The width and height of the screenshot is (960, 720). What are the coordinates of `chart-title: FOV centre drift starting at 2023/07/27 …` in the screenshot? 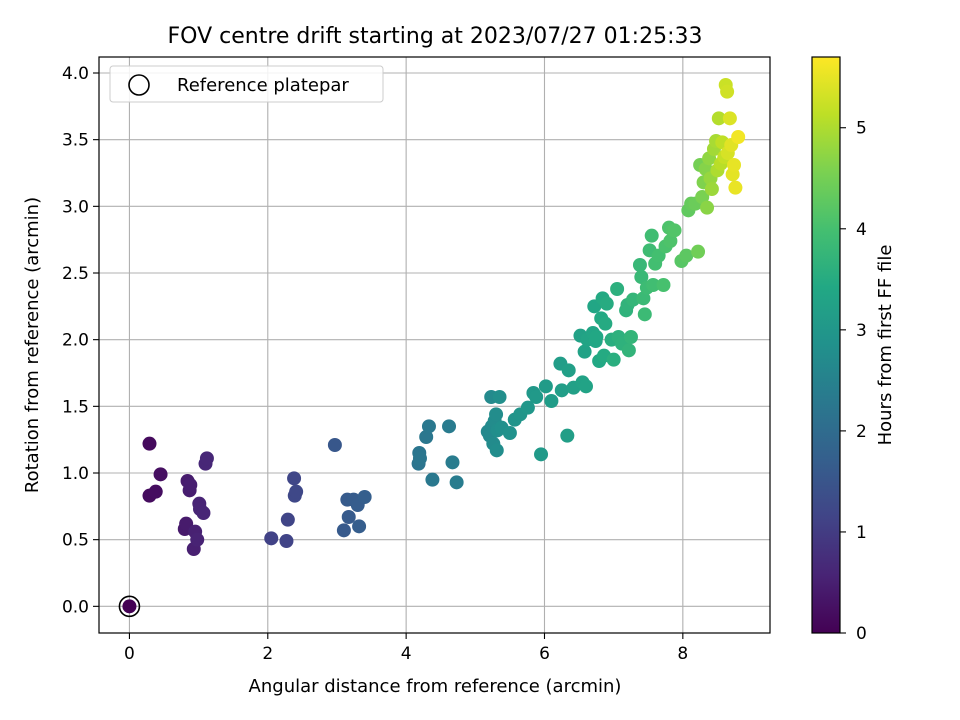 It's located at (435, 36).